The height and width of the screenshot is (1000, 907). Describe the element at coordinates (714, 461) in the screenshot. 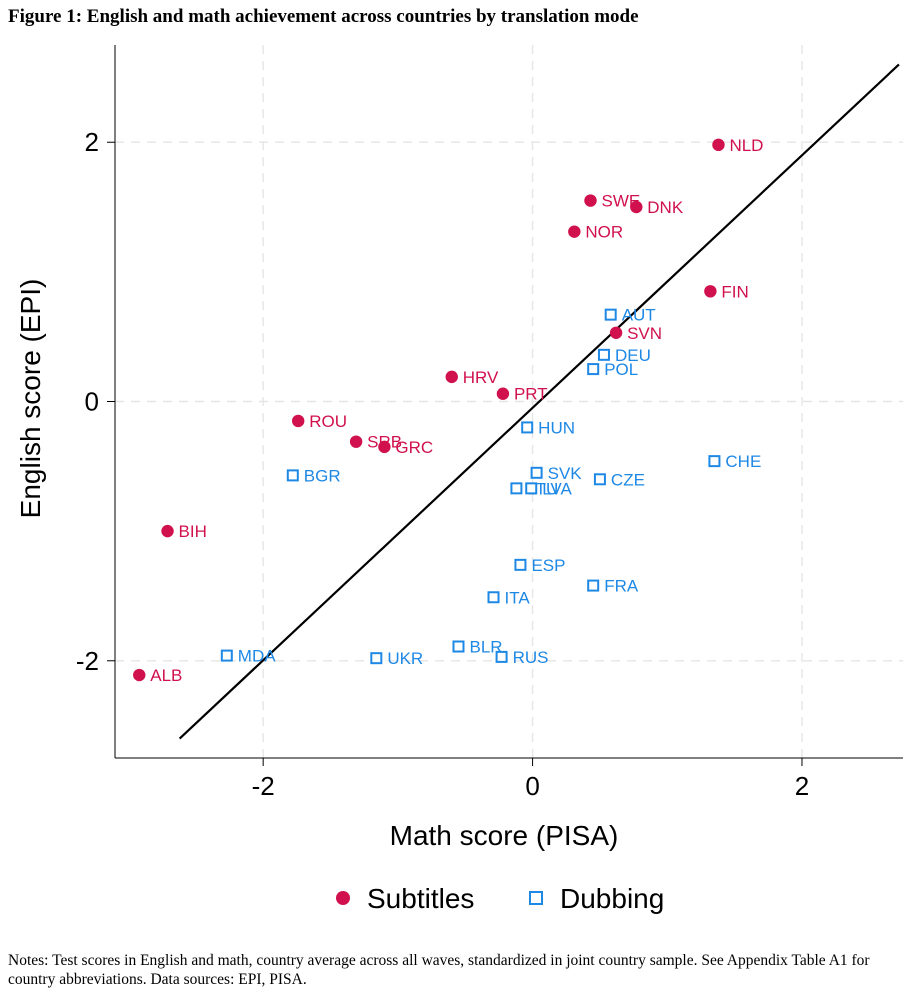

I see `point-che` at that location.